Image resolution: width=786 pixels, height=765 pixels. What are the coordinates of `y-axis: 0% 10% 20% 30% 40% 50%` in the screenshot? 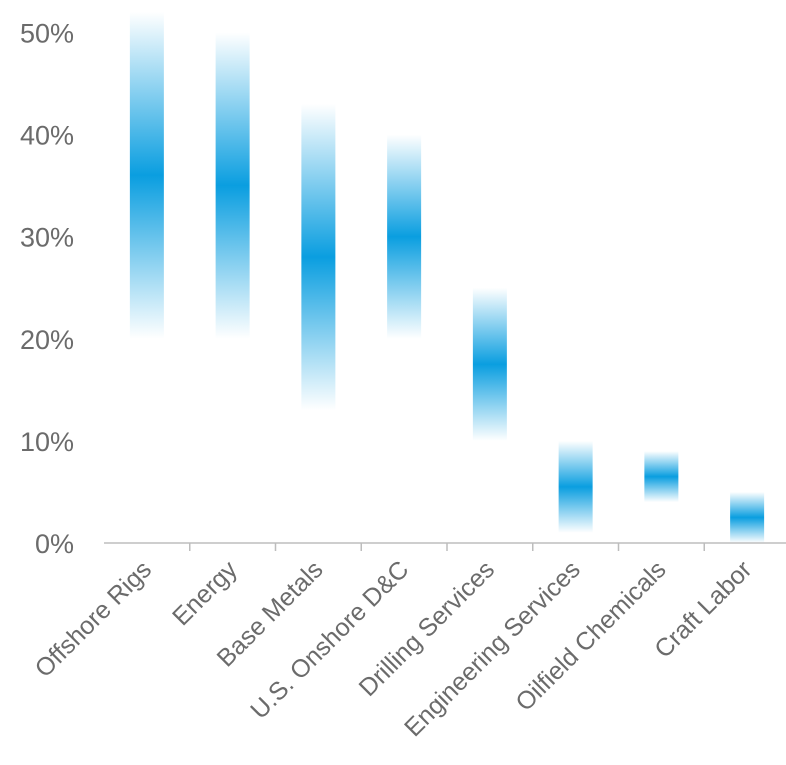 It's located at (47, 288).